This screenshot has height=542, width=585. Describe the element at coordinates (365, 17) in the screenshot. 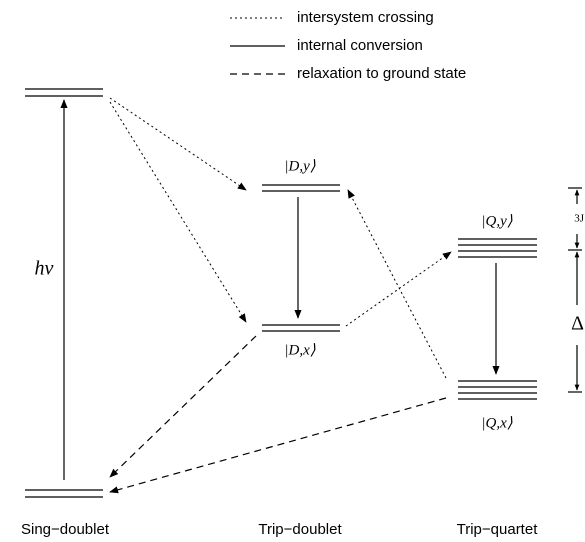

I see `legend-label: intersystem crossing` at that location.